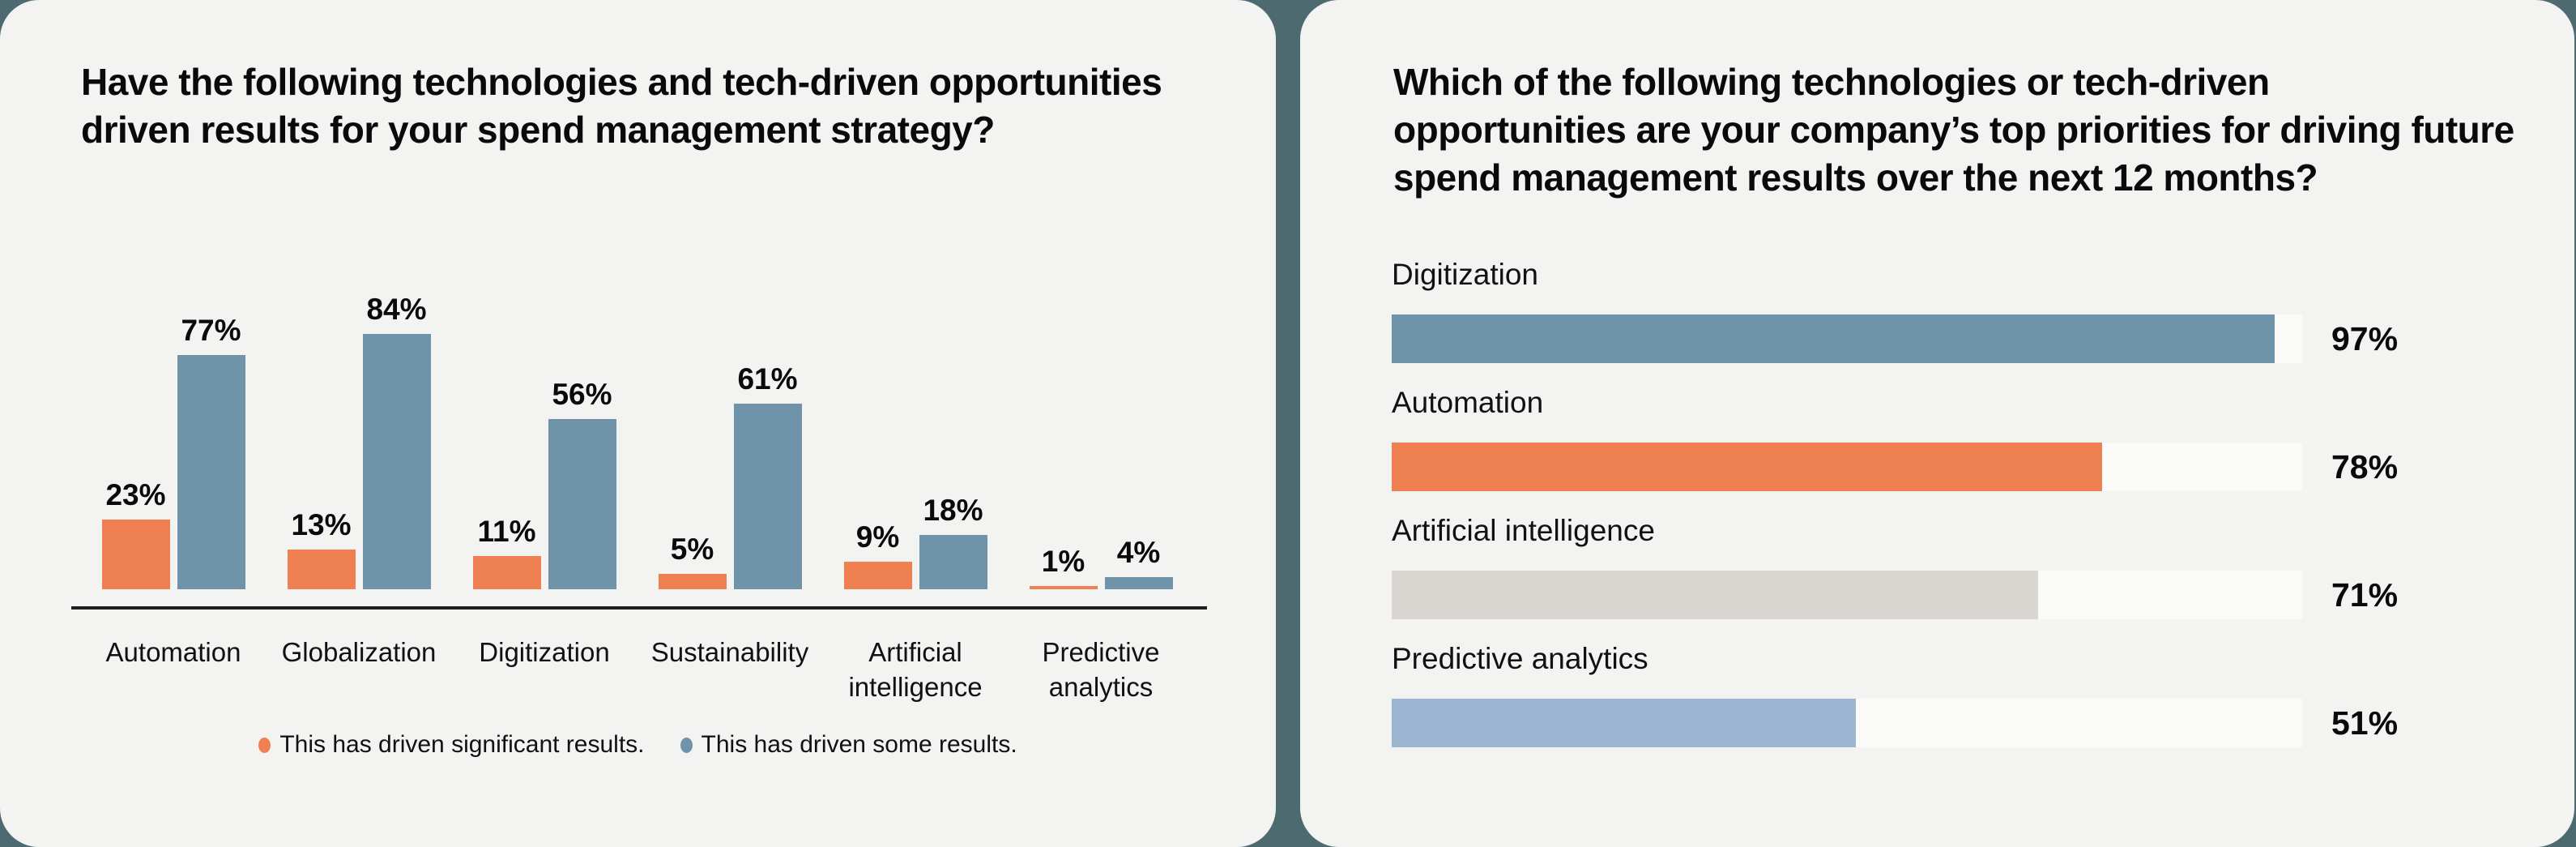 The image size is (2576, 847). What do you see at coordinates (397, 309) in the screenshot?
I see `value-label: 84%` at bounding box center [397, 309].